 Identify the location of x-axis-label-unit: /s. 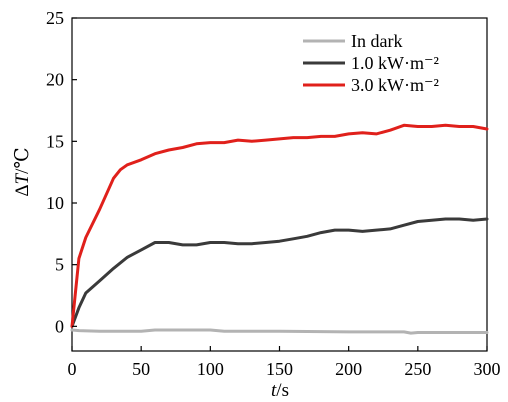
(282, 390).